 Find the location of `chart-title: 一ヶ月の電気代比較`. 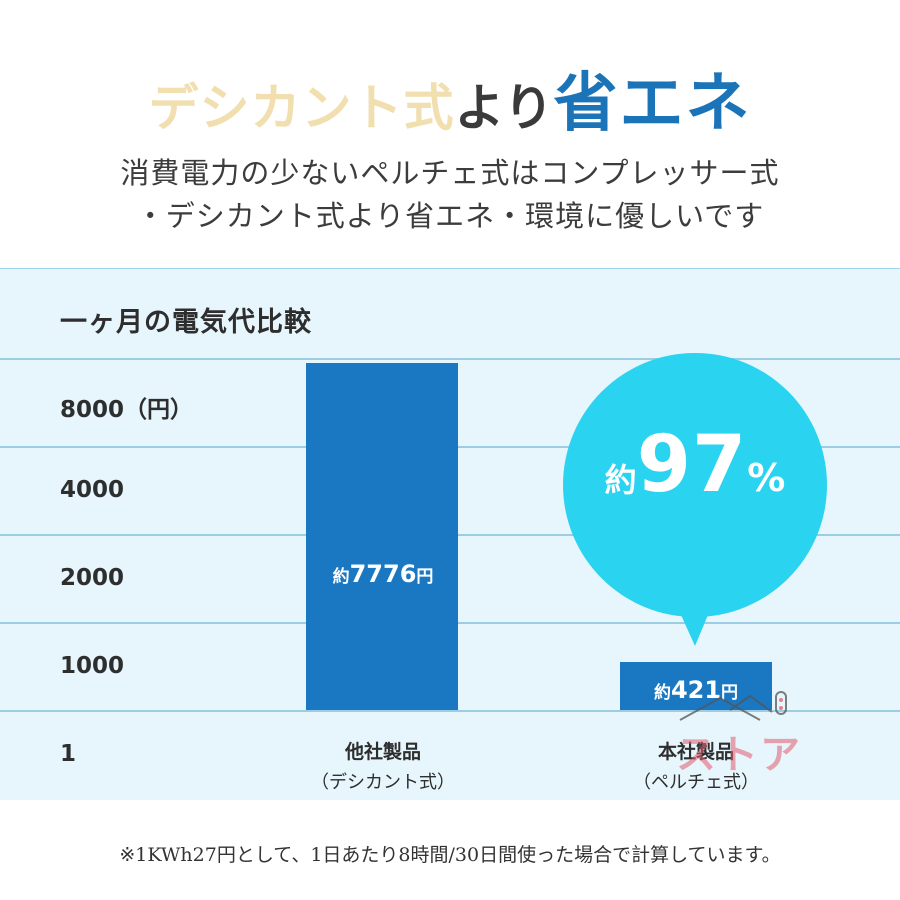

chart-title: 一ヶ月の電気代比較 is located at coordinates (186, 322).